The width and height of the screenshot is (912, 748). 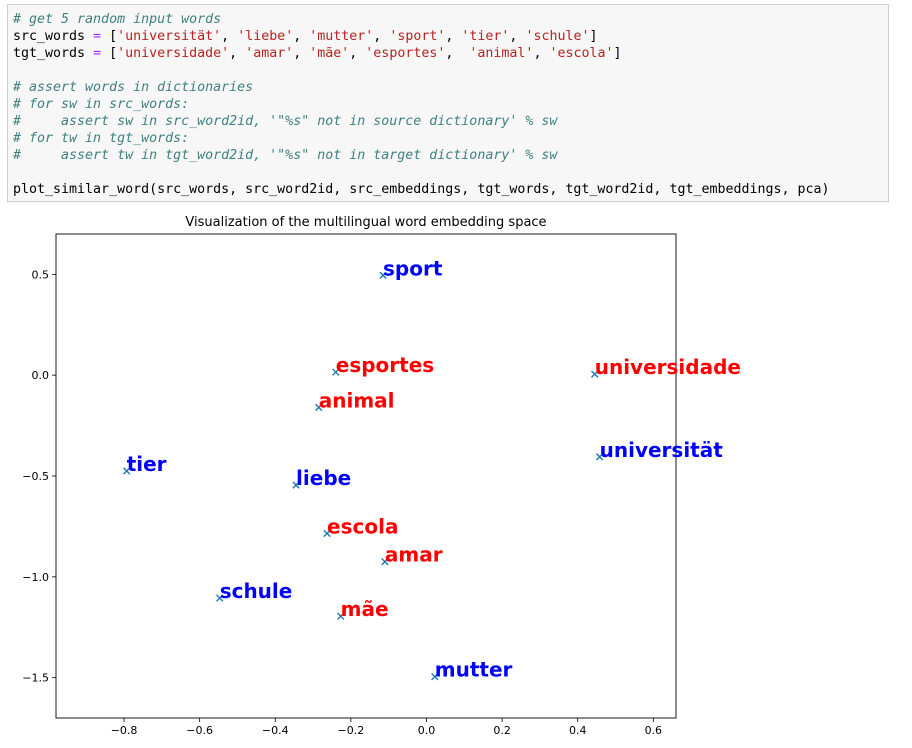 I want to click on code-line: # assert words in dictionaries, so click(x=133, y=87).